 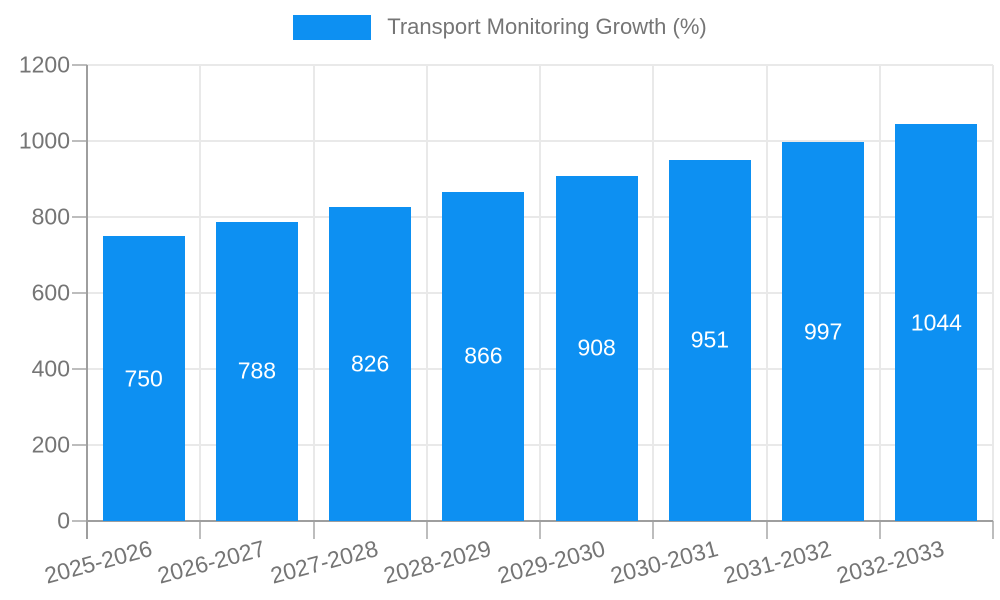 I want to click on legend-label: Transport Monitoring Growth (%), so click(x=547, y=26).